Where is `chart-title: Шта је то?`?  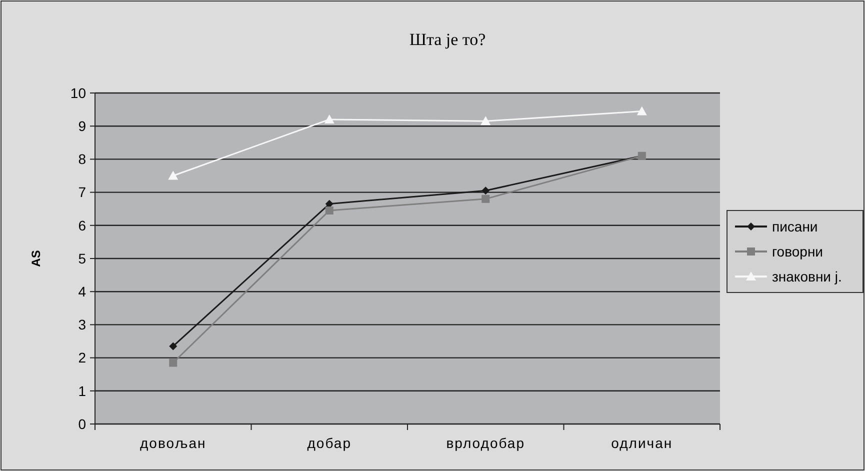
chart-title: Шта је то? is located at coordinates (447, 39).